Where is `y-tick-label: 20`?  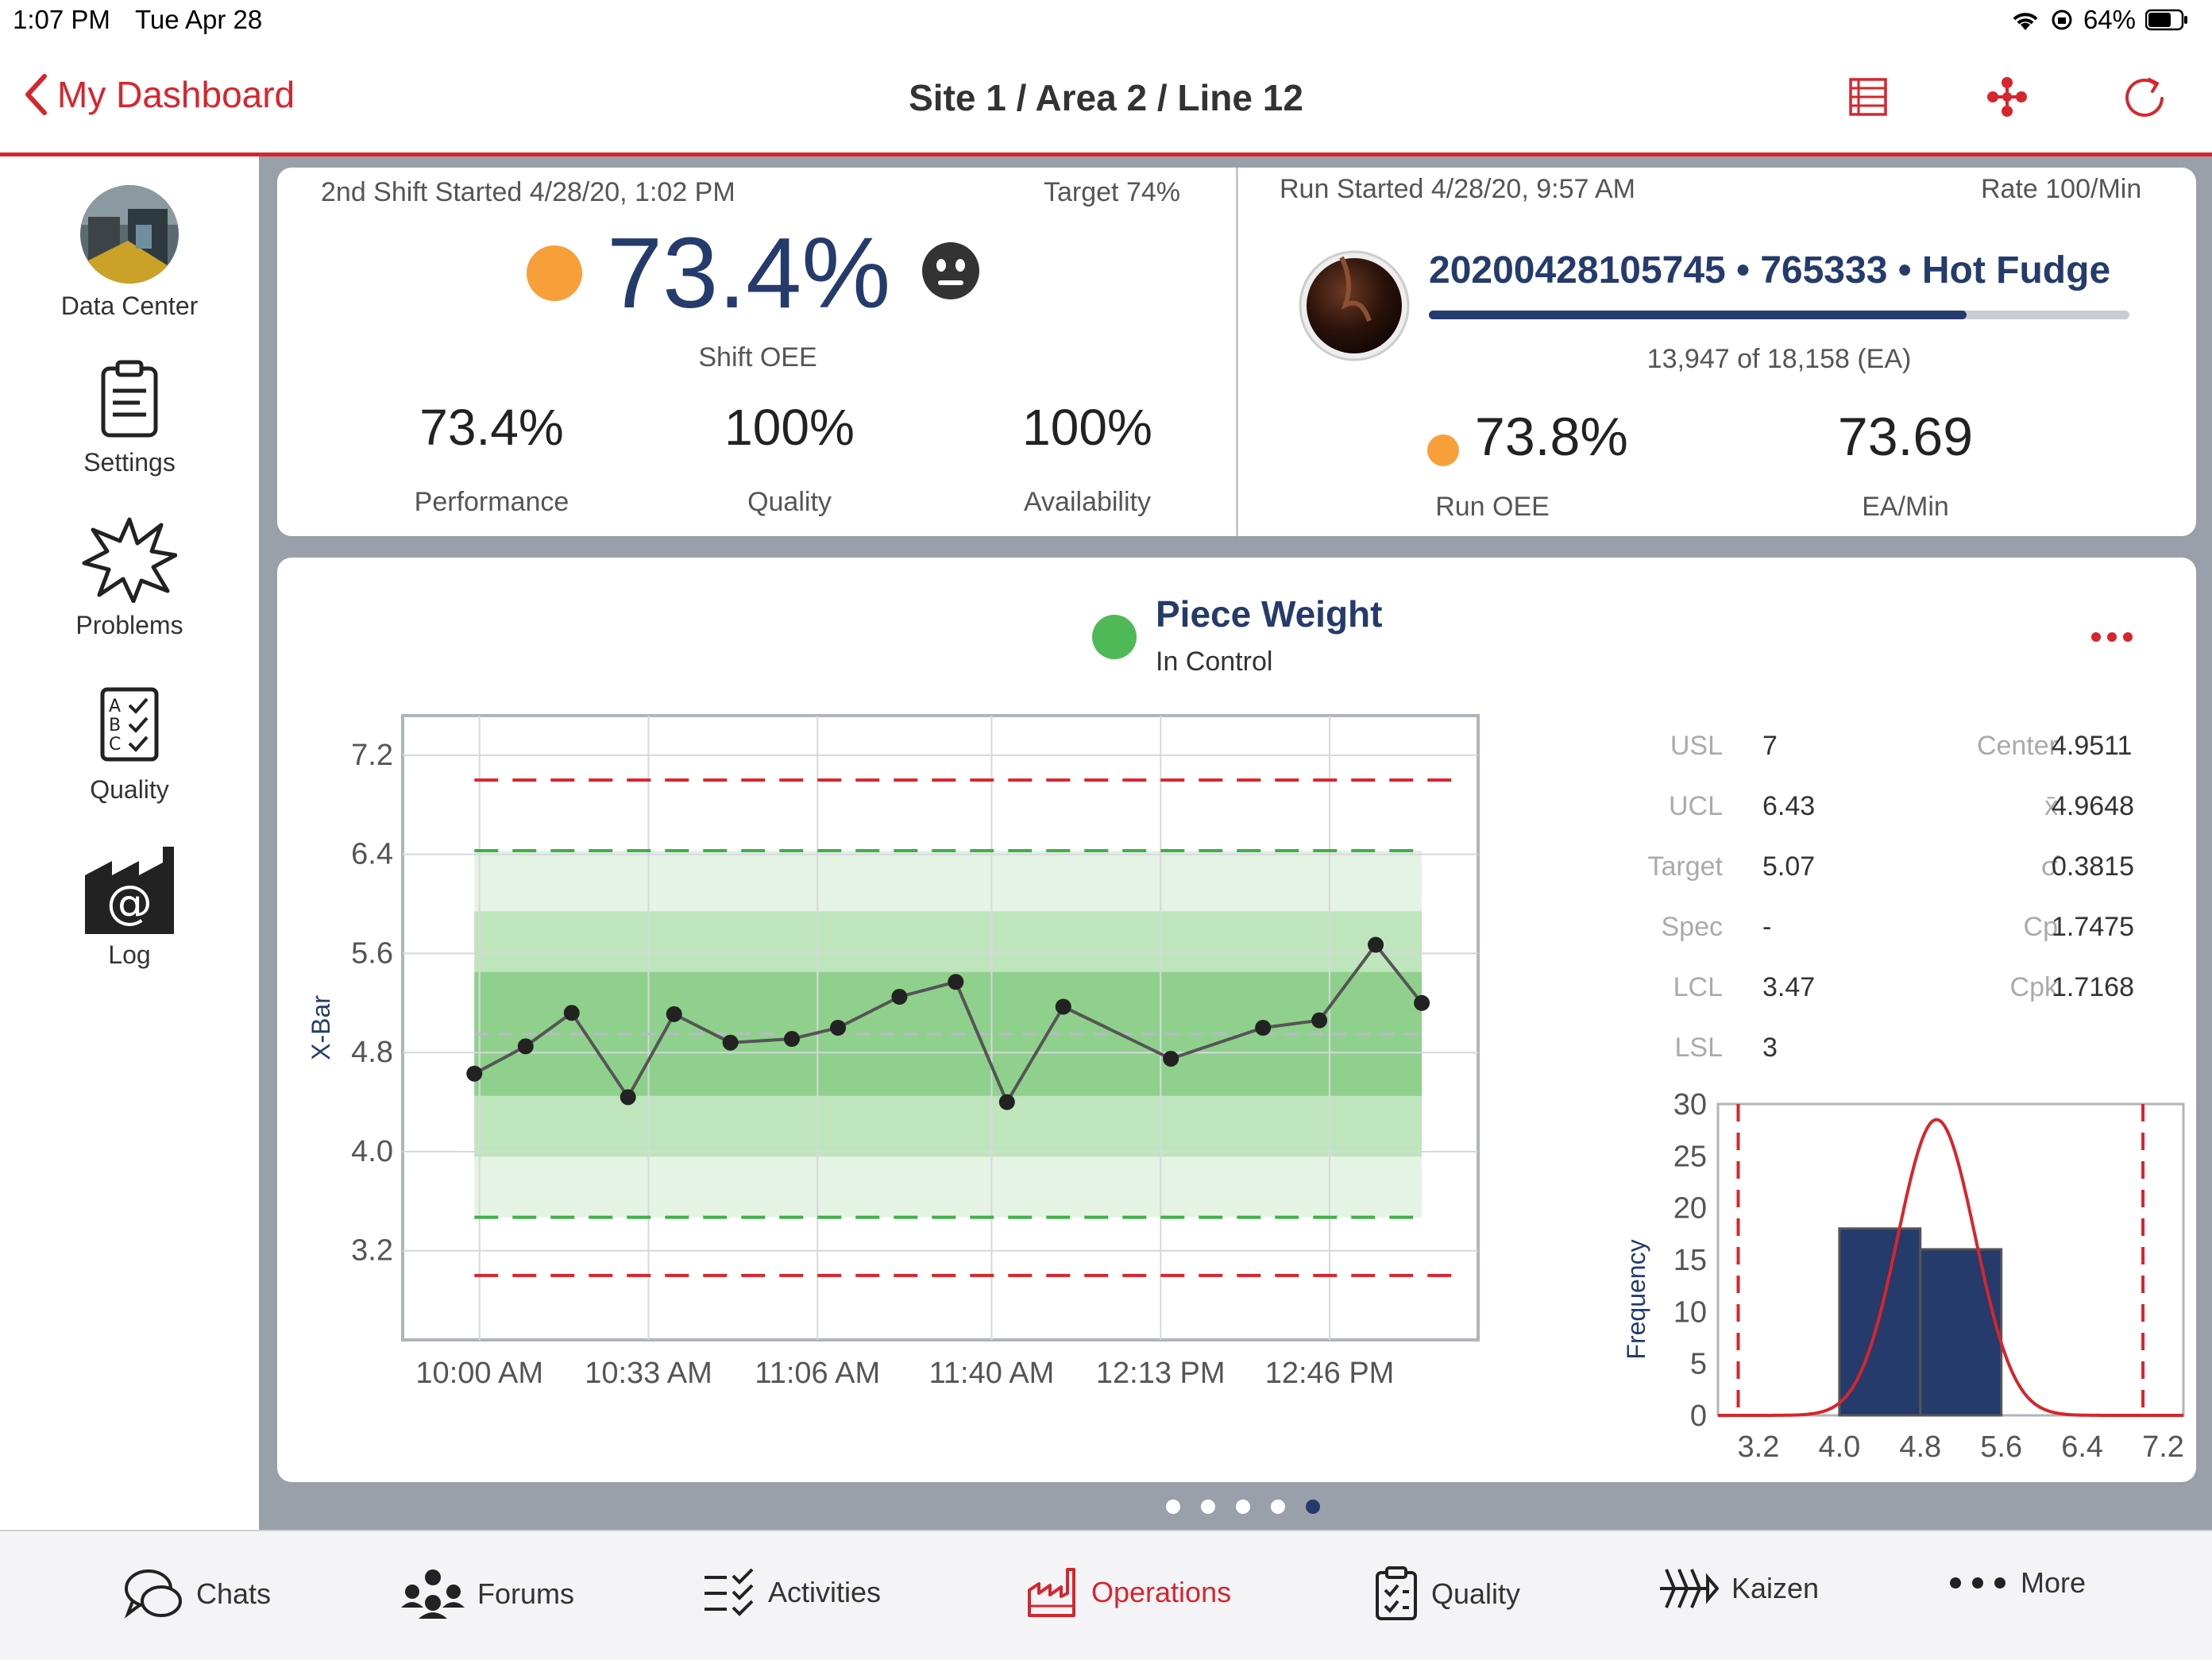 y-tick-label: 20 is located at coordinates (1690, 1209).